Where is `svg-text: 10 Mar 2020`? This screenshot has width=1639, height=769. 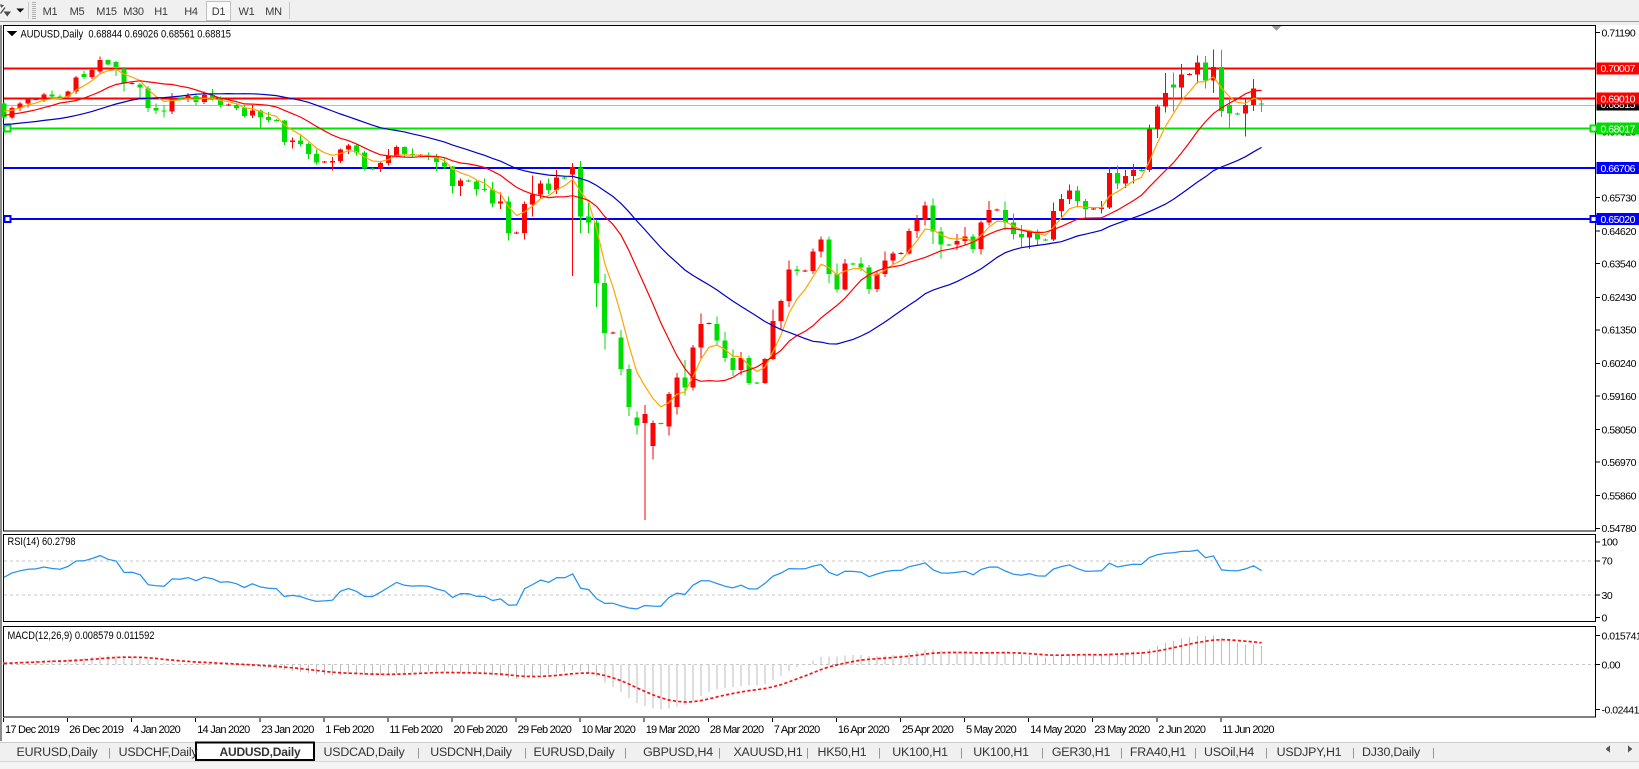 svg-text: 10 Mar 2020 is located at coordinates (609, 730).